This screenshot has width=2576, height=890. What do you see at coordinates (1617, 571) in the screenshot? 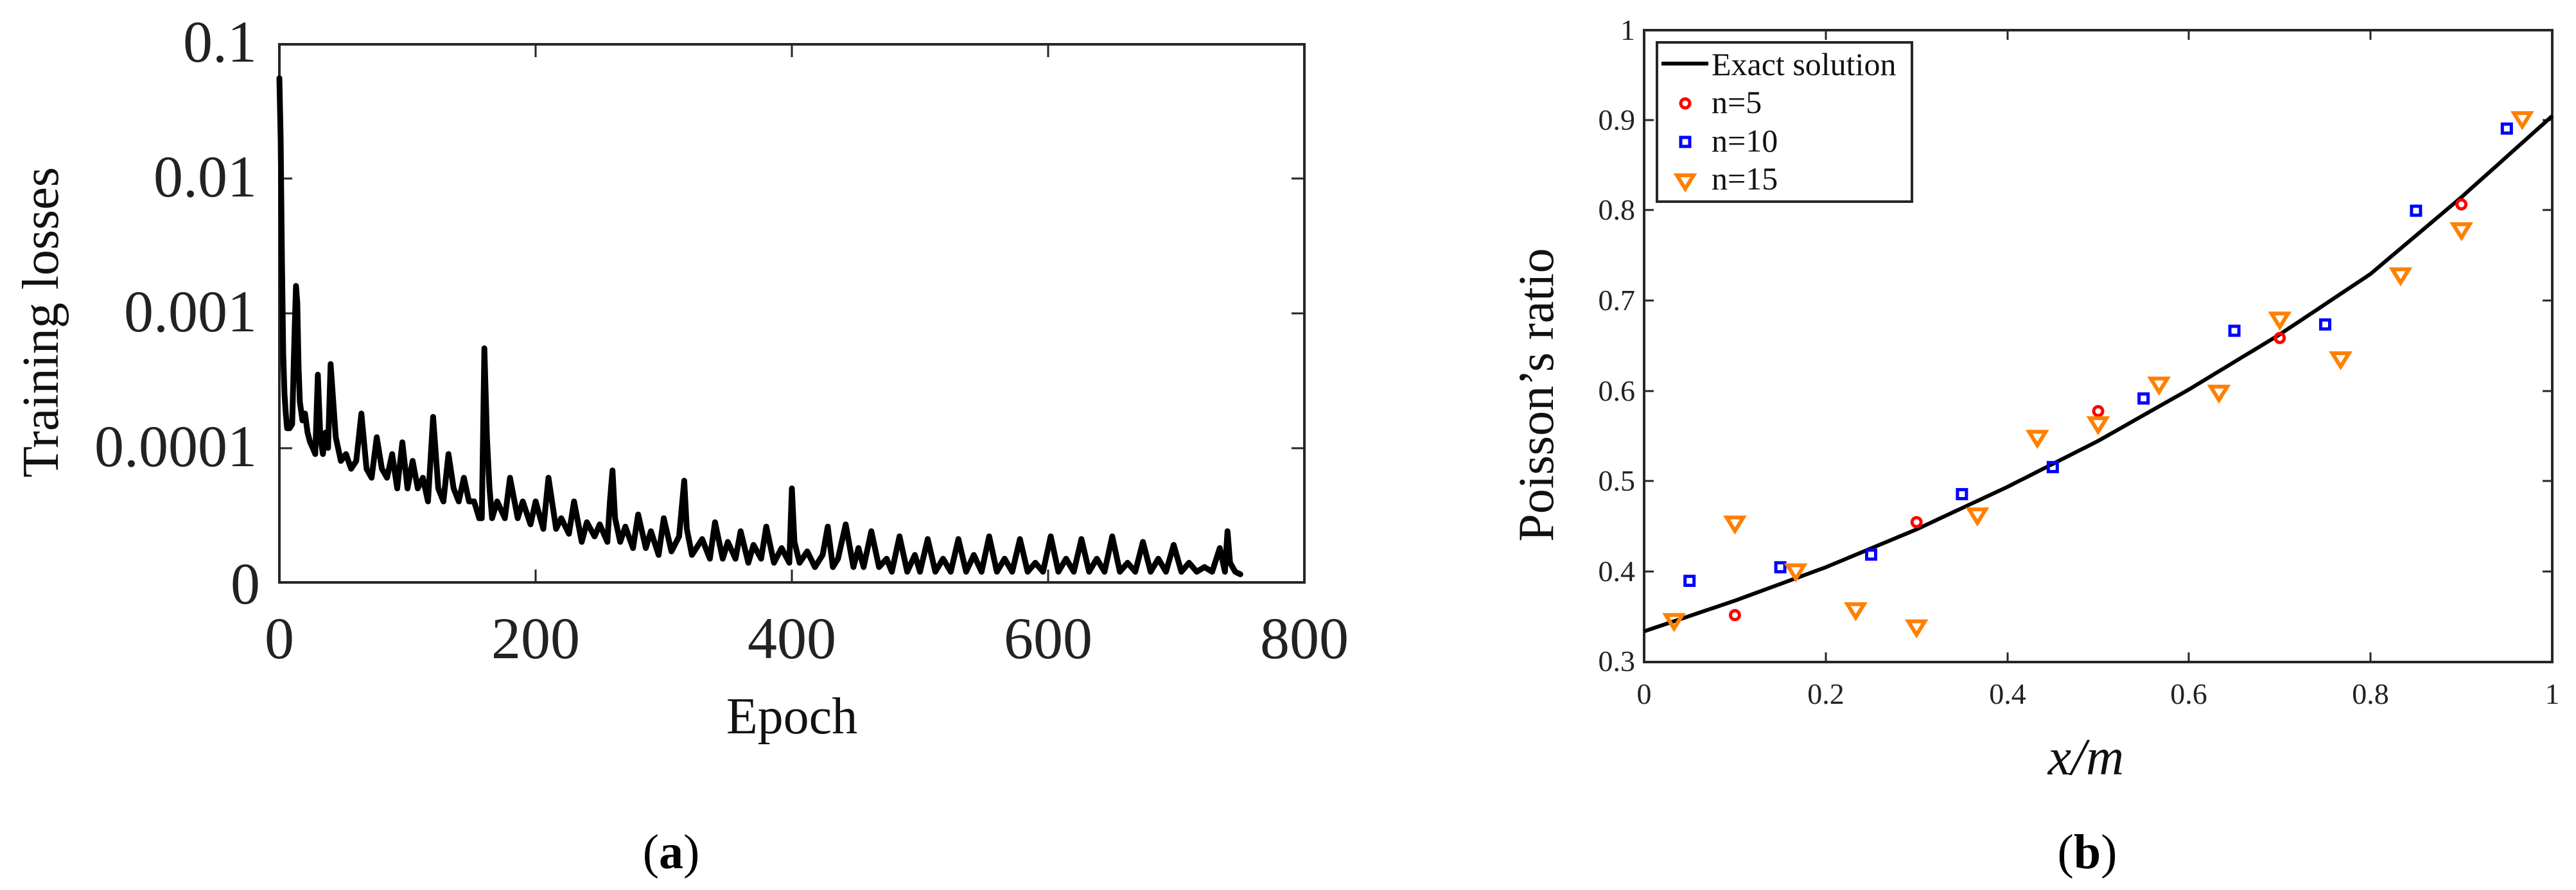
I see `y-tick-label: 0.4` at bounding box center [1617, 571].